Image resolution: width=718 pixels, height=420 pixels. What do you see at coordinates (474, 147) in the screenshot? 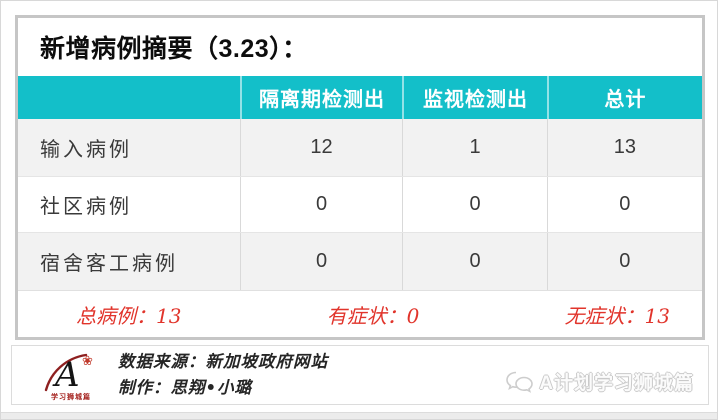
I see `cell-value: 1` at bounding box center [474, 147].